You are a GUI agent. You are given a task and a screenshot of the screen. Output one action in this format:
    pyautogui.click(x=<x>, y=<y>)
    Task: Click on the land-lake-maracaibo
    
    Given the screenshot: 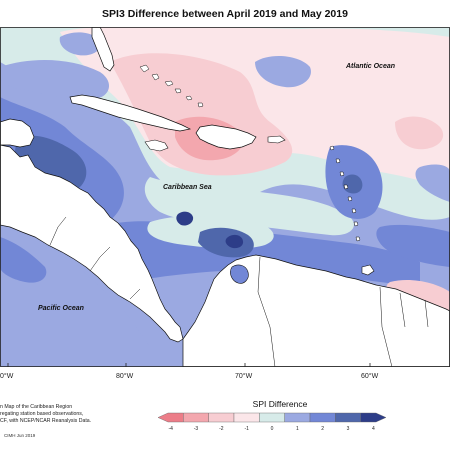 What is the action you would take?
    pyautogui.click(x=239, y=274)
    